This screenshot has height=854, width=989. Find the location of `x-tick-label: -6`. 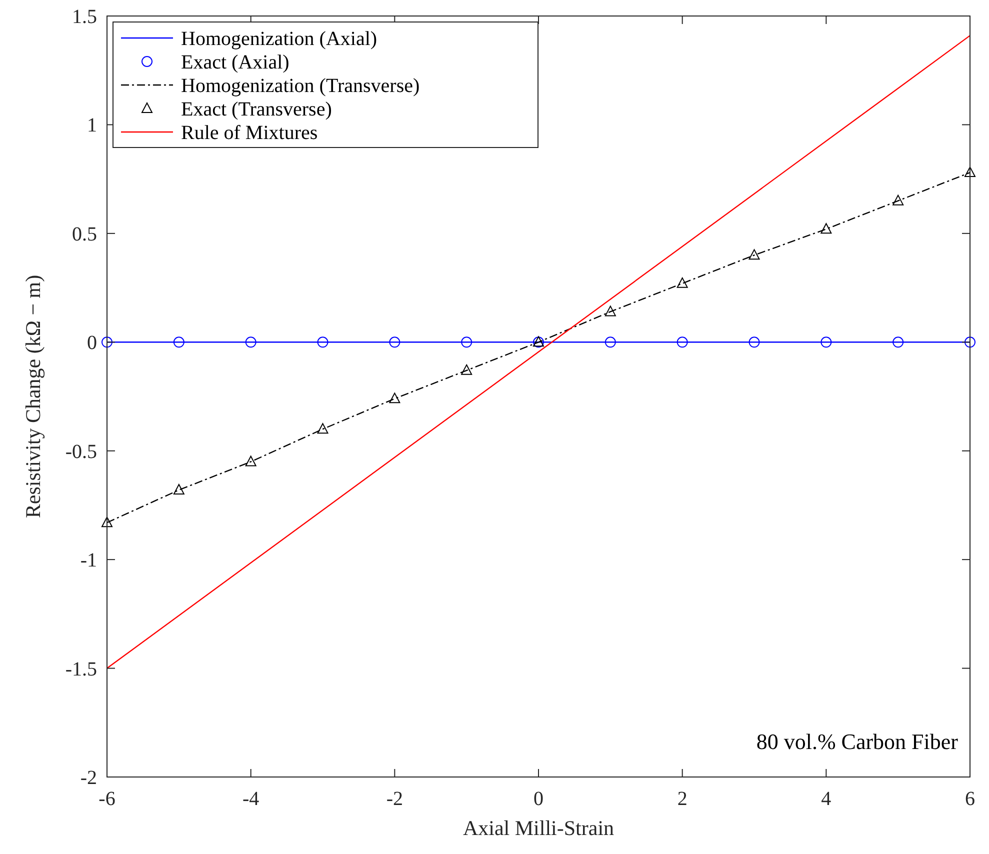

x-tick-label: -6 is located at coordinates (107, 799).